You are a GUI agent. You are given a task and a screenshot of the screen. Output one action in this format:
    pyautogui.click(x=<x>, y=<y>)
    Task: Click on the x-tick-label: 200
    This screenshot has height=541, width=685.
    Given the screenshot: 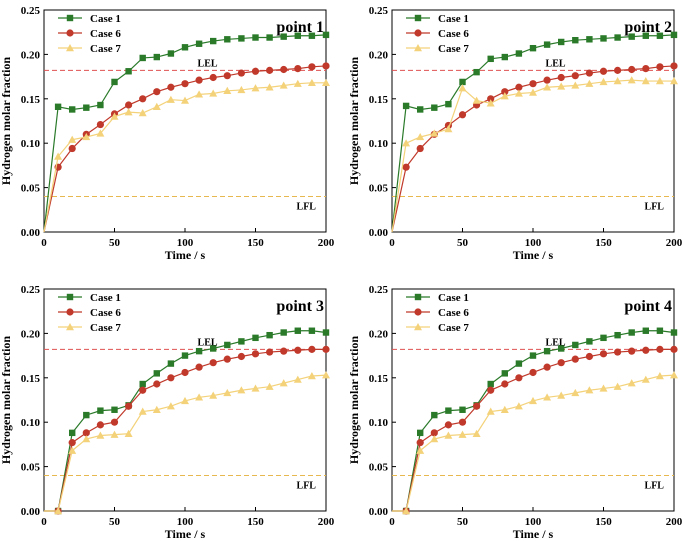 What is the action you would take?
    pyautogui.click(x=326, y=522)
    